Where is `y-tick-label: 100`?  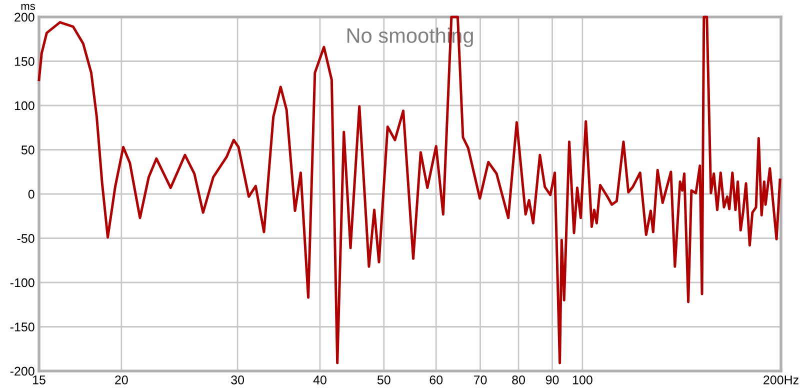
y-tick-label: 100 is located at coordinates (24, 105).